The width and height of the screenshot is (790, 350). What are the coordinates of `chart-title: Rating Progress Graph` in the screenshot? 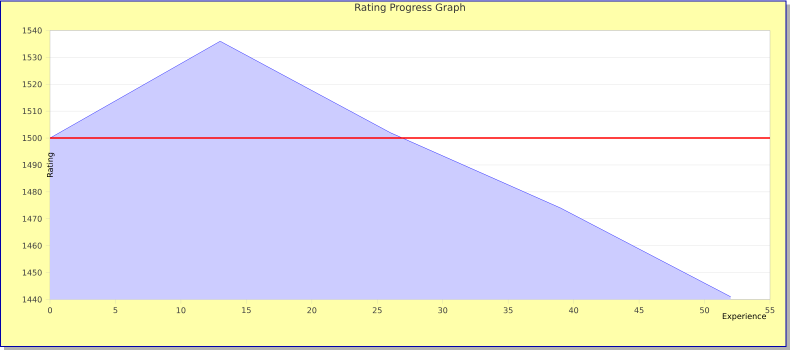 It's located at (410, 8).